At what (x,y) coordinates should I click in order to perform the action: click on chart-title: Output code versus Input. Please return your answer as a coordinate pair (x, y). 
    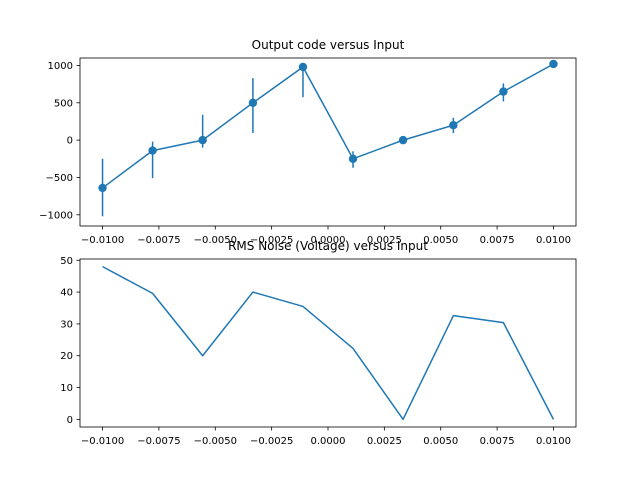
    Looking at the image, I should click on (328, 45).